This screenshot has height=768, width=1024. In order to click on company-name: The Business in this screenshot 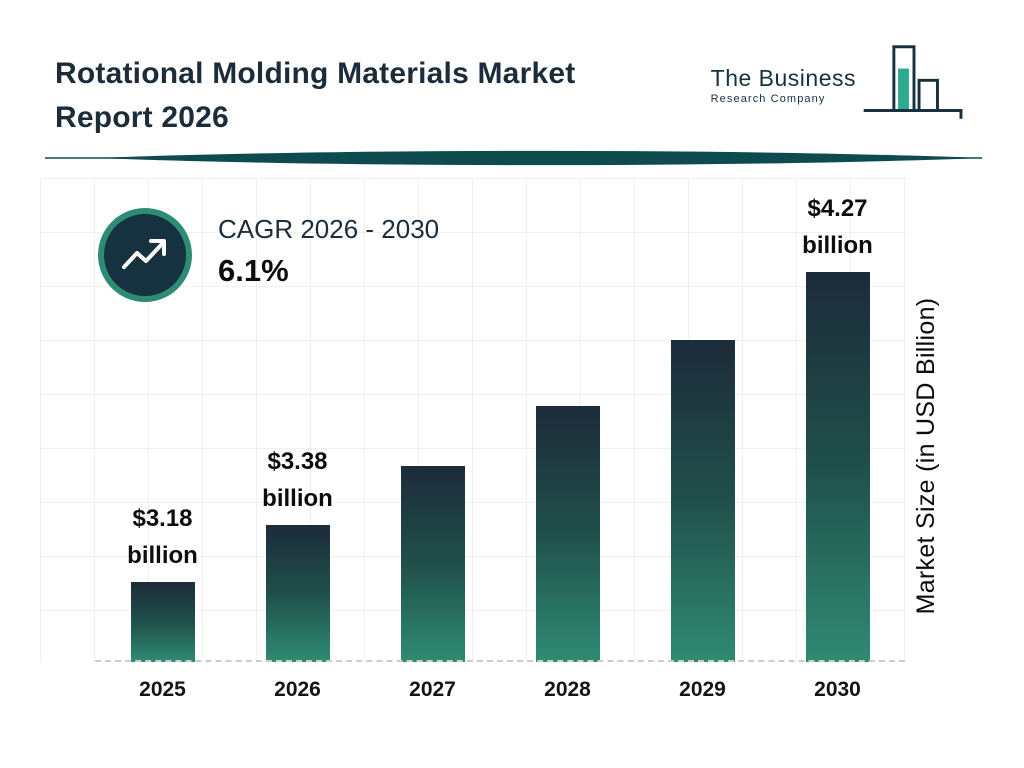, I will do `click(783, 77)`.